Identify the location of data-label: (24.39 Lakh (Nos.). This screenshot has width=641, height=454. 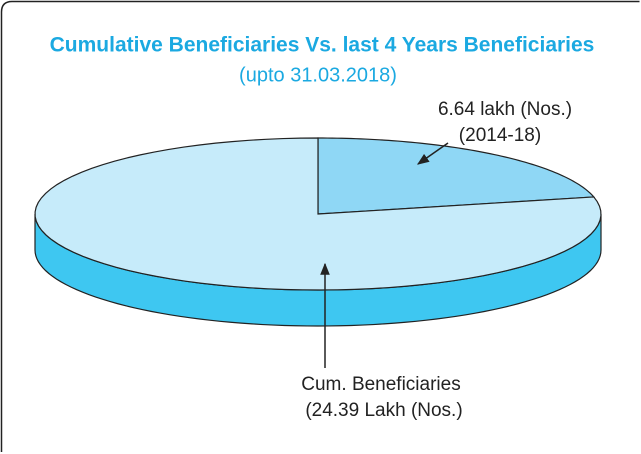
(383, 410).